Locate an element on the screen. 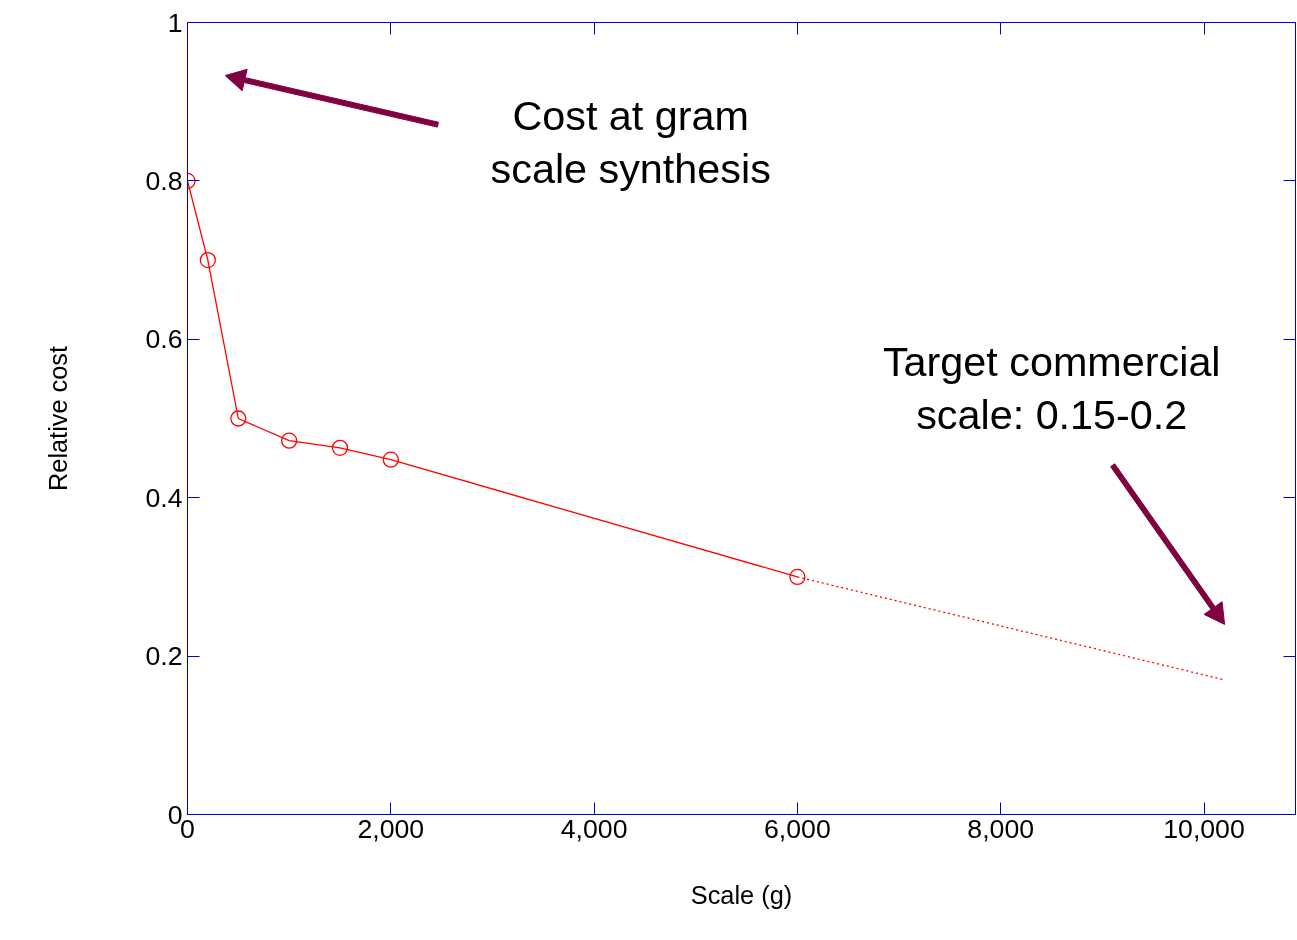 The height and width of the screenshot is (940, 1297). y-axis-title: Relative cost is located at coordinates (58, 418).